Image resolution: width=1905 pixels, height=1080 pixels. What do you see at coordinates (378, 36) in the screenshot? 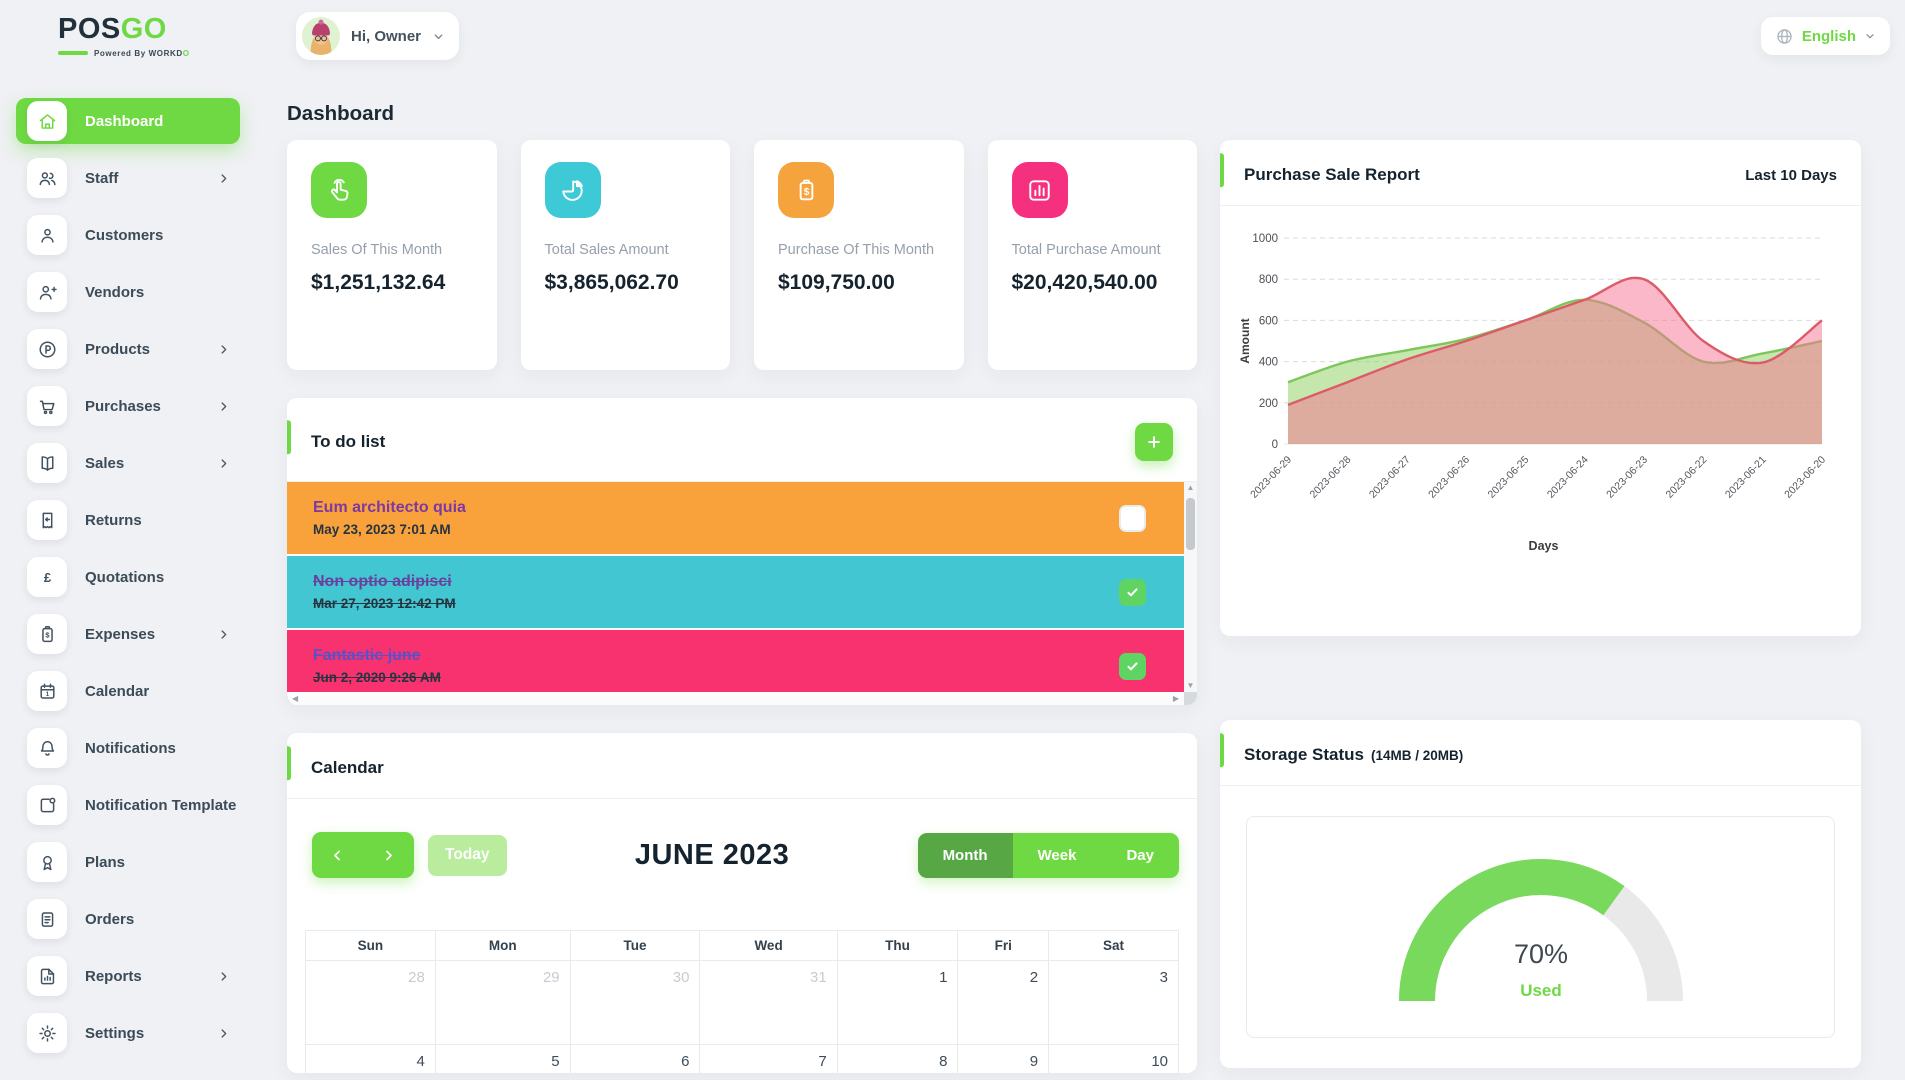
I see `user-menu: Hi, Owner` at bounding box center [378, 36].